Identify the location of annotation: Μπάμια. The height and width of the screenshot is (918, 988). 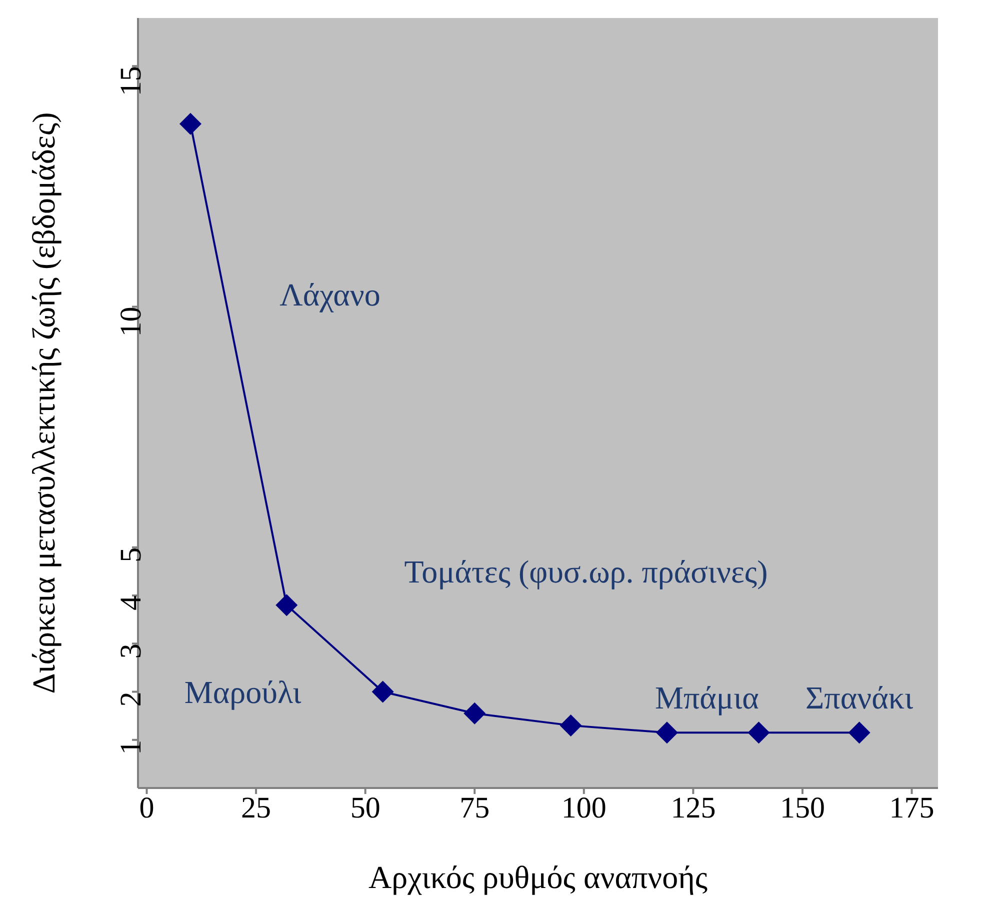
(707, 698).